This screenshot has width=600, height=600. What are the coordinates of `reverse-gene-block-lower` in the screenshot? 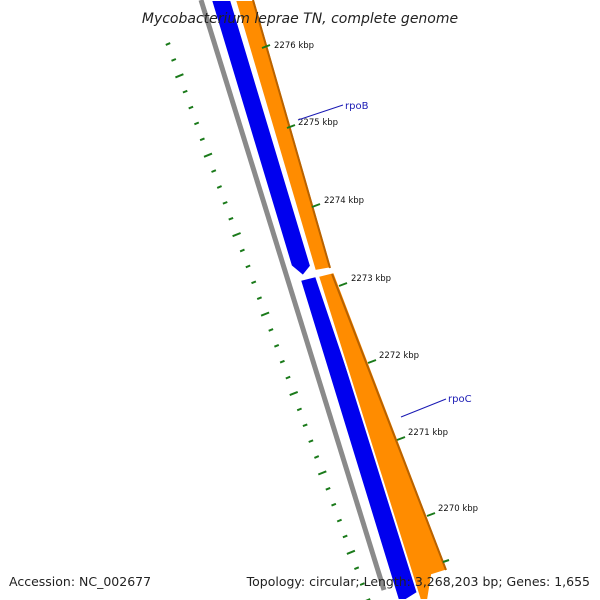 It's located at (383, 435).